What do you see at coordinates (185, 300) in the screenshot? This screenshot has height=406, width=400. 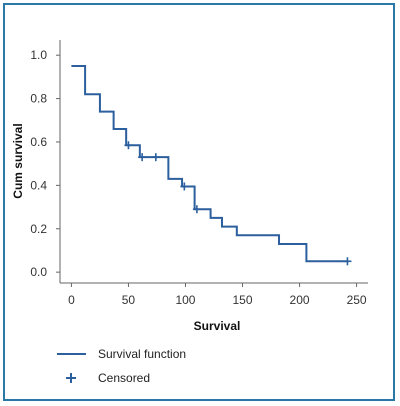 I see `x-tick-label: 100` at bounding box center [185, 300].